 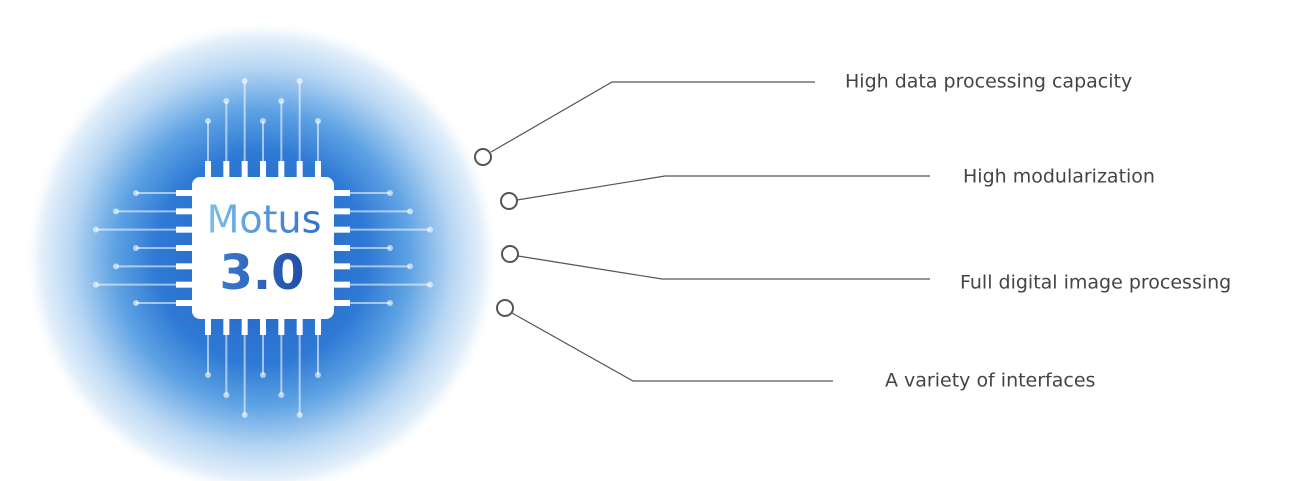 I want to click on chip-pins, so click(x=263, y=248).